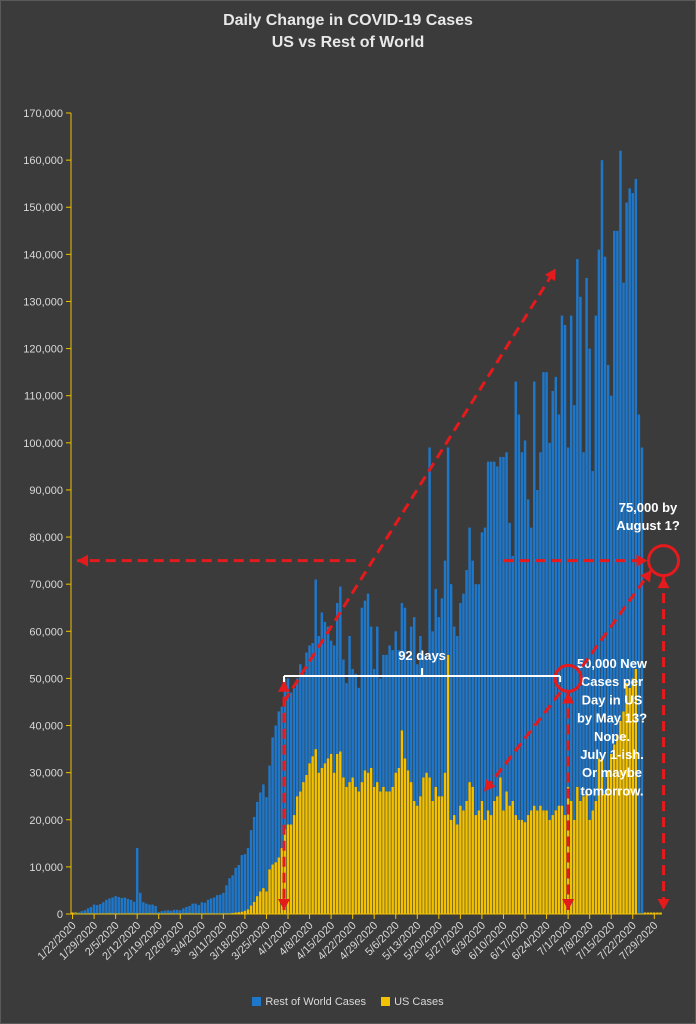  I want to click on marker-arrow-jul1-tail, so click(568, 698).